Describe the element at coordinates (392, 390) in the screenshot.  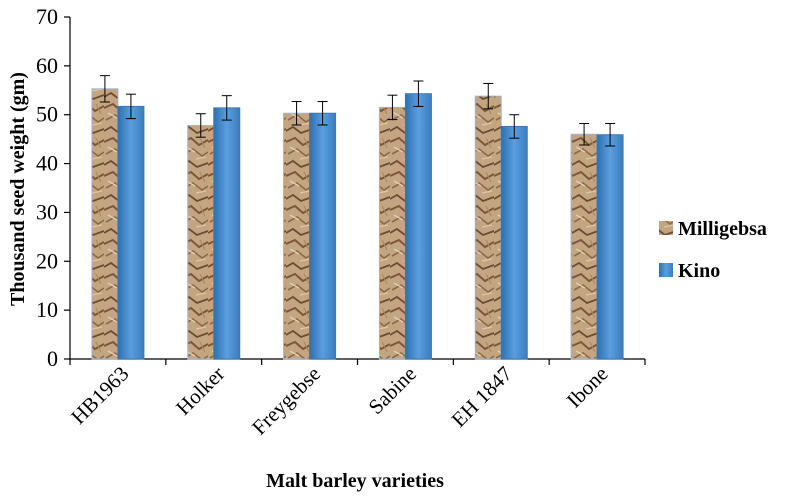
I see `x-tick-label: Sabine` at that location.